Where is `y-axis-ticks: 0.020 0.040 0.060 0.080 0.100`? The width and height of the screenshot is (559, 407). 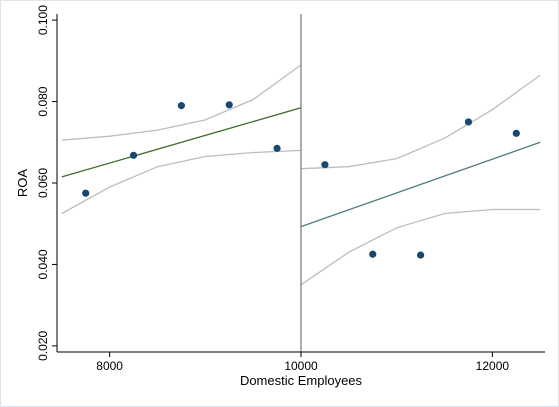
y-axis-ticks: 0.020 0.040 0.060 0.080 0.100 is located at coordinates (46, 183).